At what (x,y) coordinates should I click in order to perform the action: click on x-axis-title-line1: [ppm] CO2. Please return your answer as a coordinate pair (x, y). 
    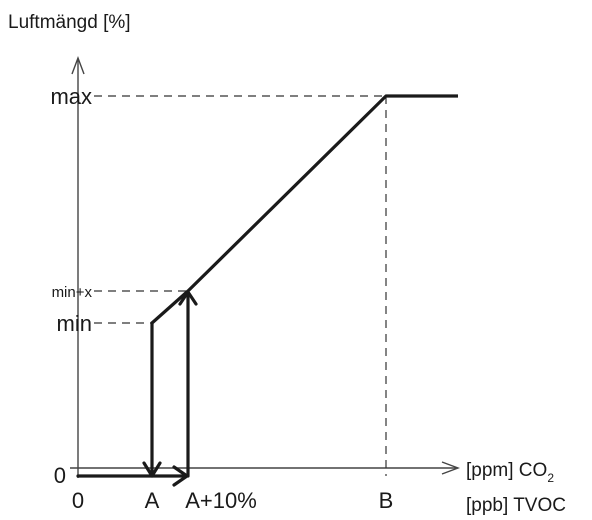
    Looking at the image, I should click on (510, 472).